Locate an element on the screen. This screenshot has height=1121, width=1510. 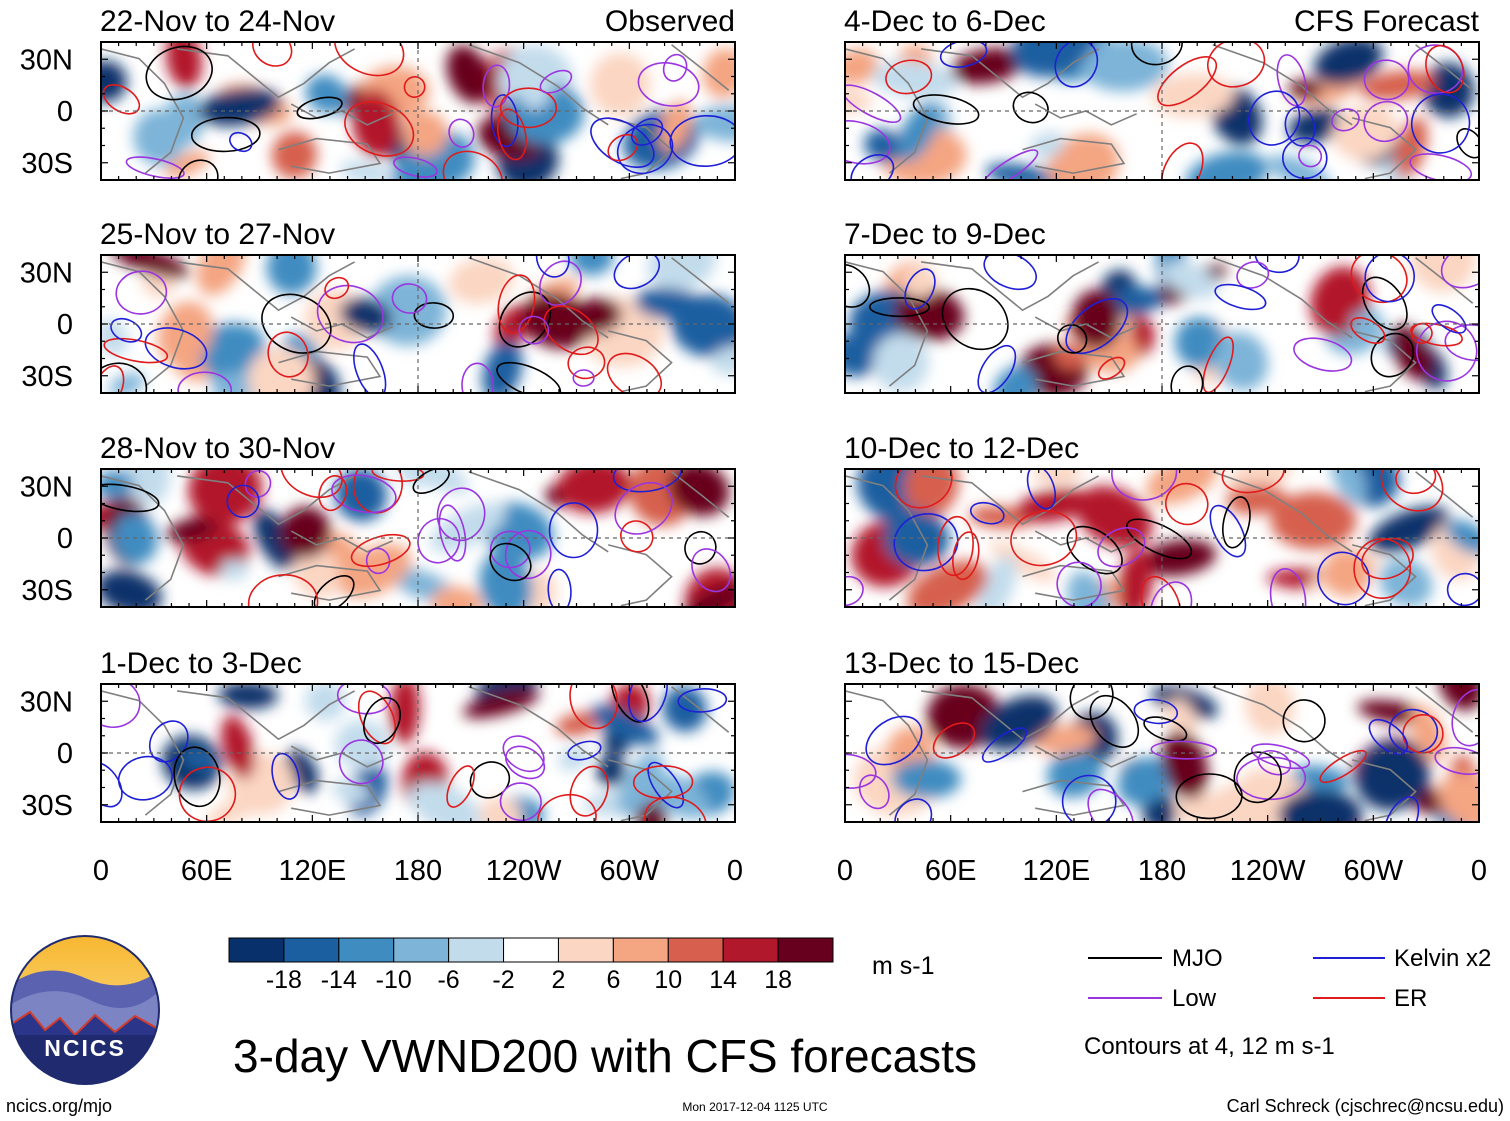
lon-label: 180 is located at coordinates (1162, 871).